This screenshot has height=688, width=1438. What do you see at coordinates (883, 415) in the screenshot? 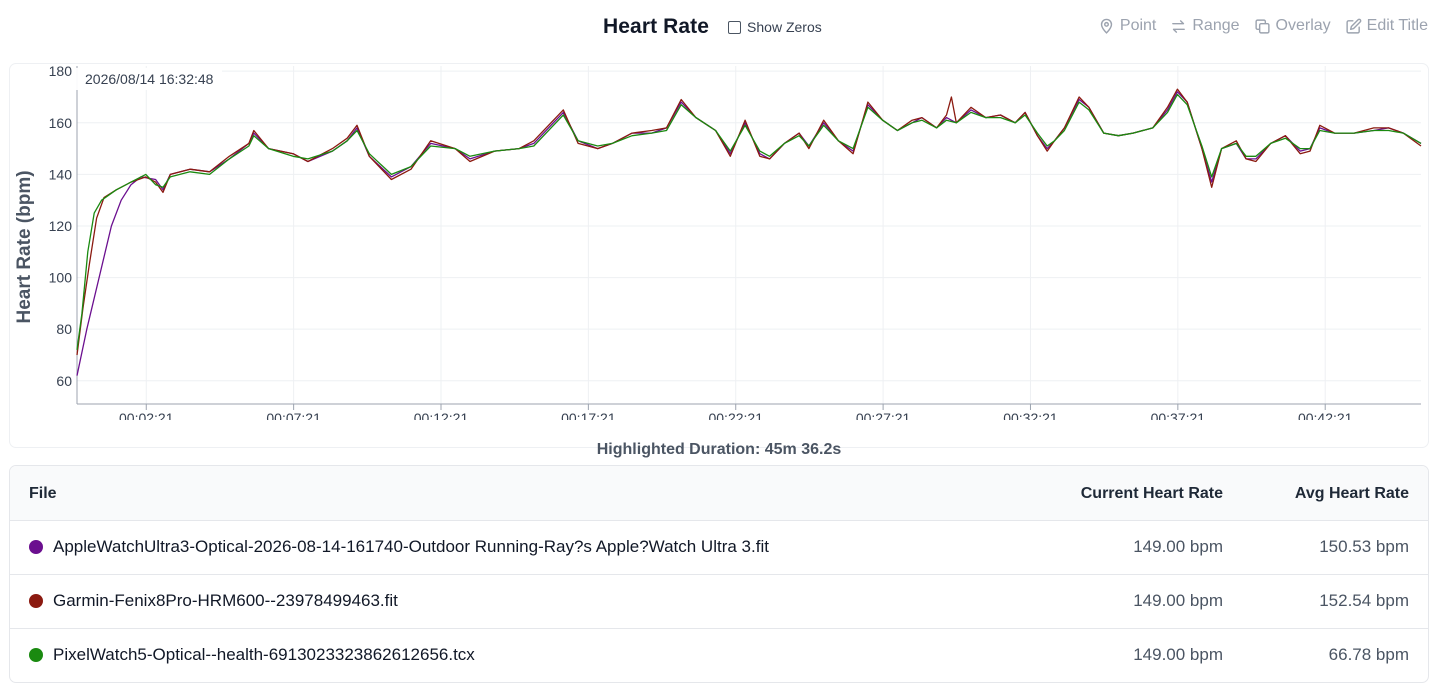
I see `x-tick-label: 00:27:21` at bounding box center [883, 415].